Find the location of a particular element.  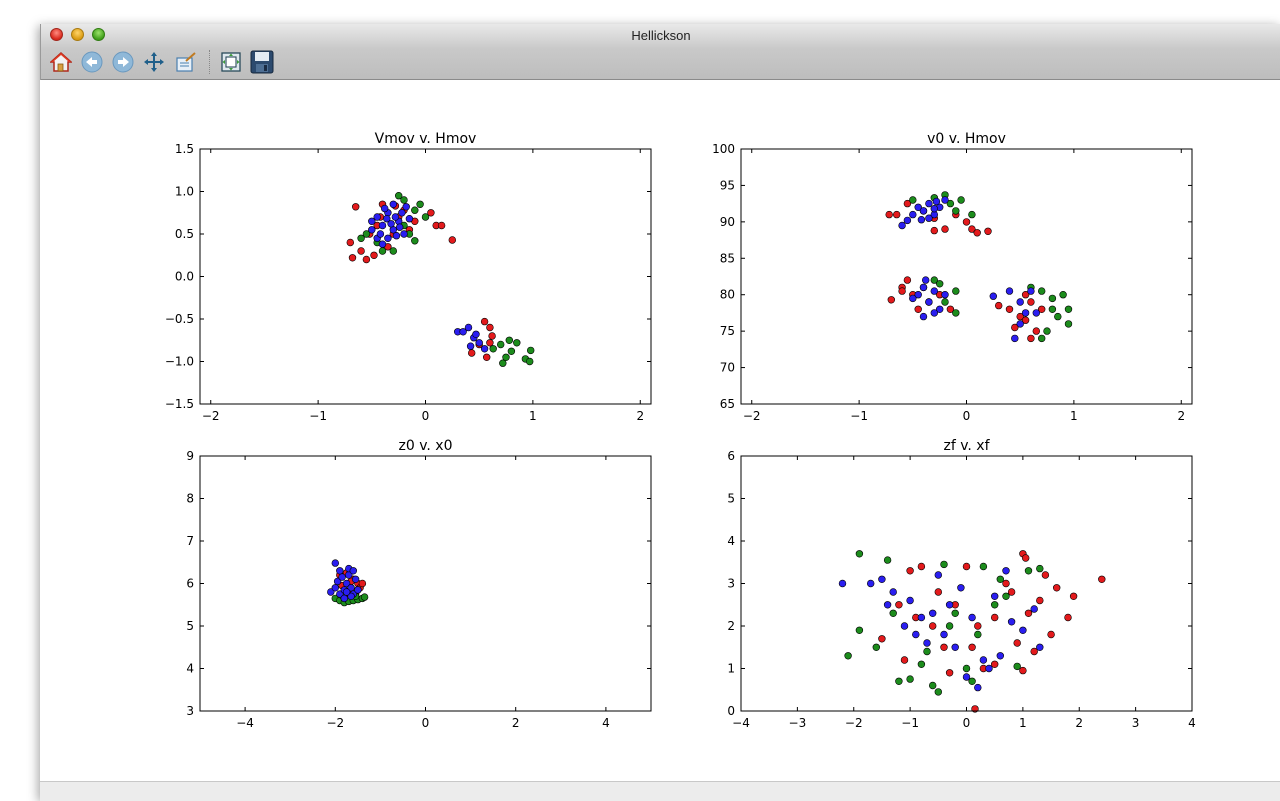

subplot-2: −2 −1 0 1 2 65 70 75 80 85 90 95 100 v0 v. Hmov is located at coordinates (952, 277).